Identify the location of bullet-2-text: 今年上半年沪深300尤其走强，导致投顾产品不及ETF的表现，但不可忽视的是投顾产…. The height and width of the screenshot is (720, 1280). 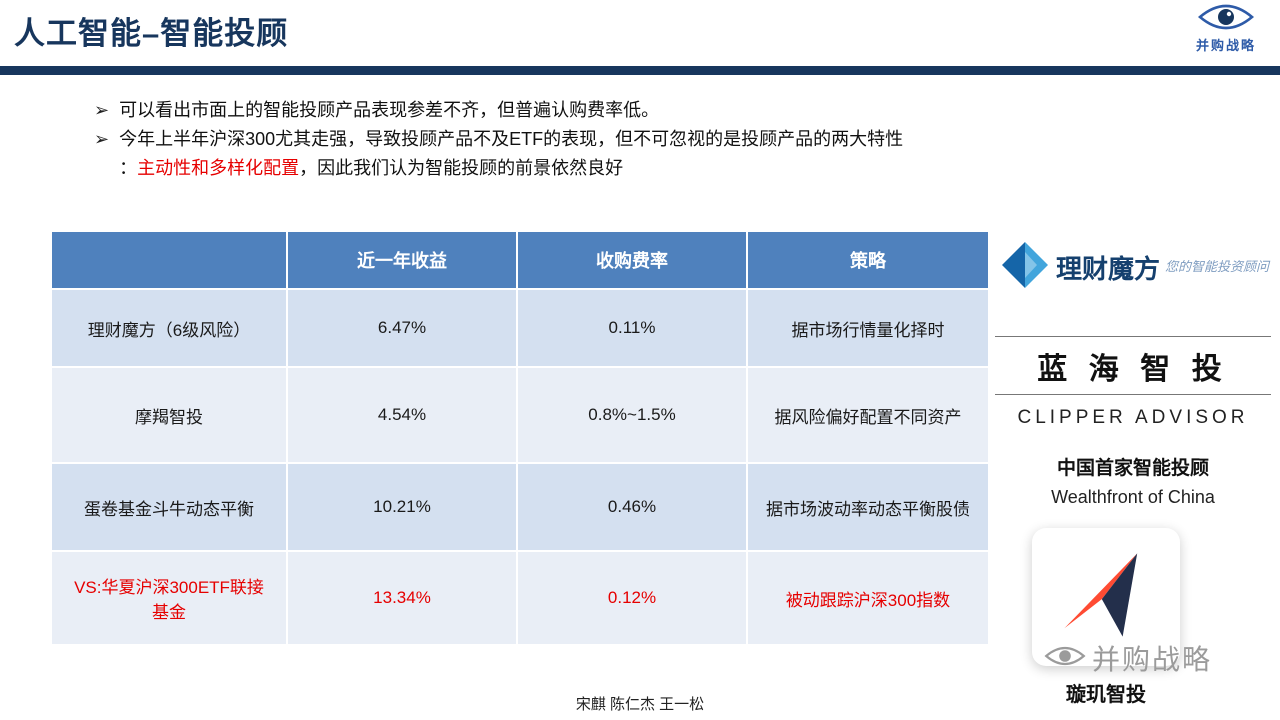
(511, 154).